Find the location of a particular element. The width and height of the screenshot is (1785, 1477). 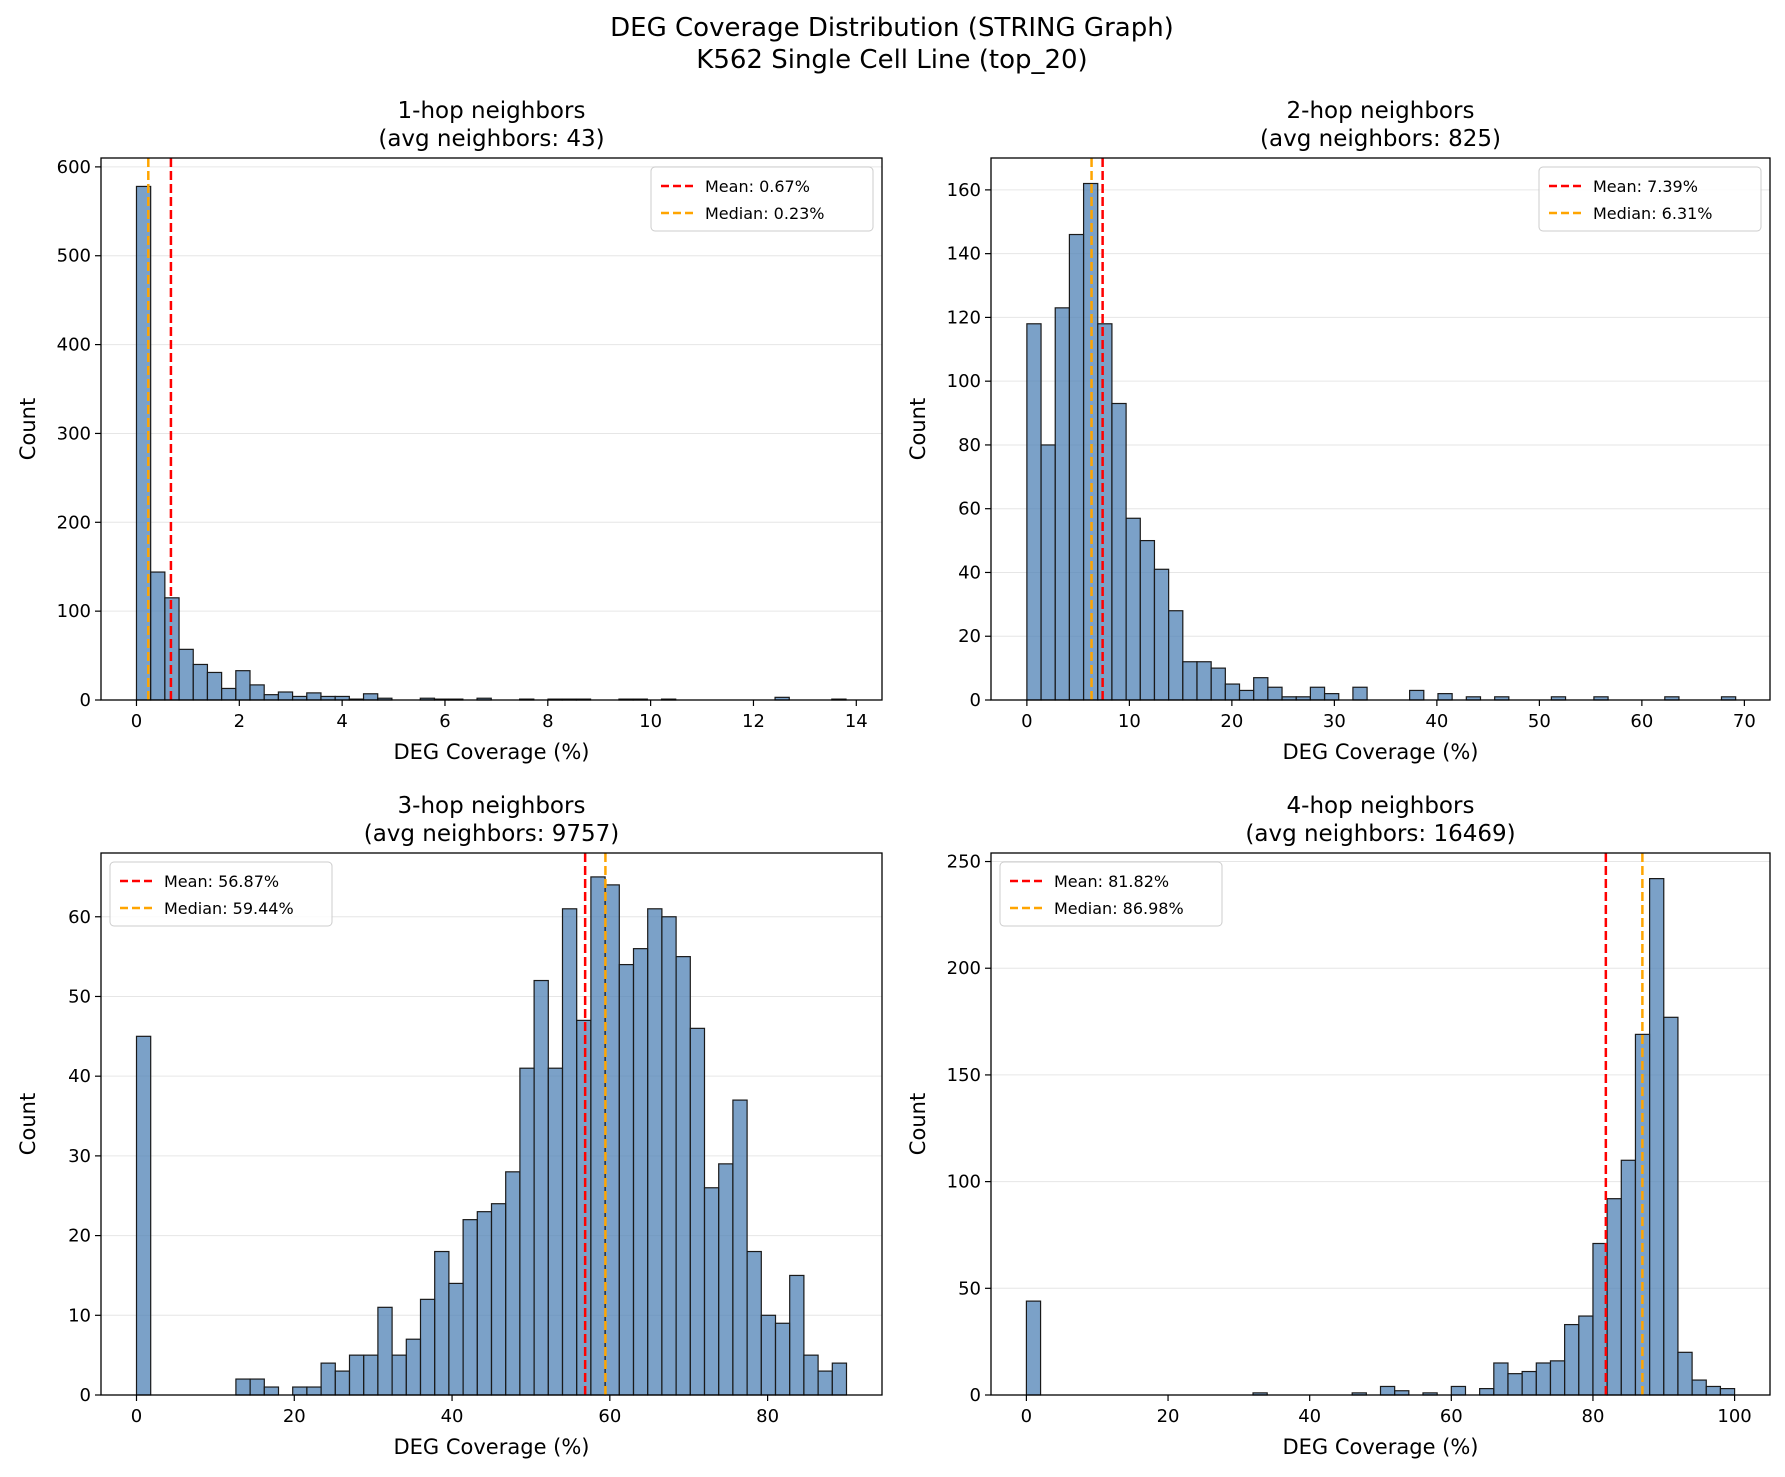

x-tick-label: 60 is located at coordinates (1451, 1416).